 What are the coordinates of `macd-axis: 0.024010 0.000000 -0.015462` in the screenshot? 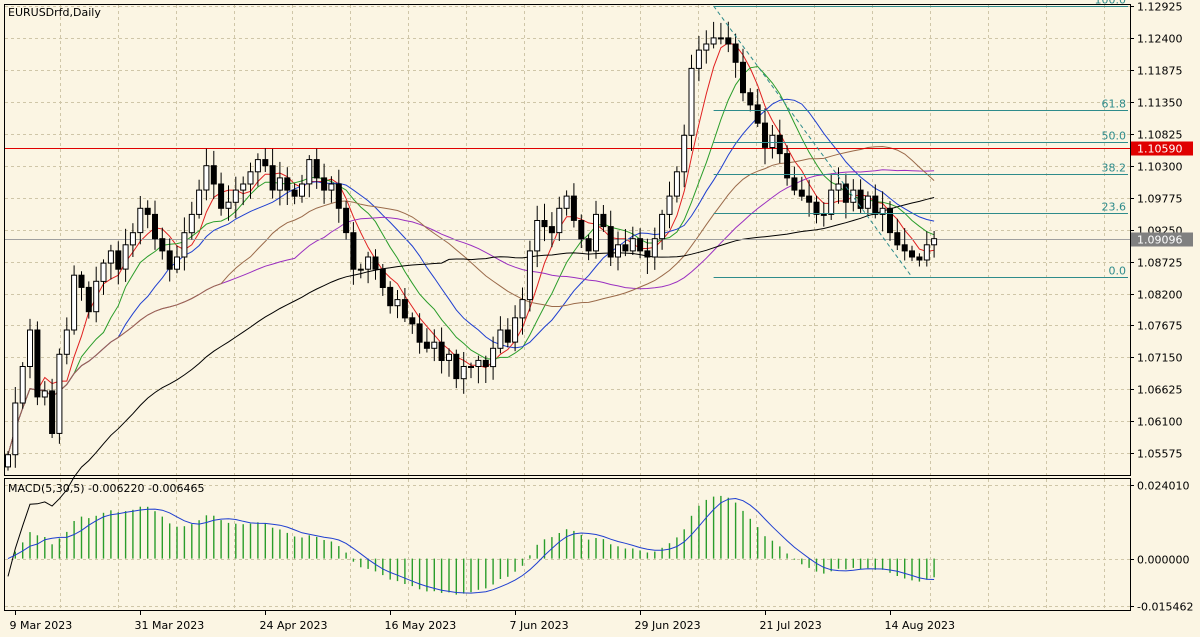 It's located at (1161, 547).